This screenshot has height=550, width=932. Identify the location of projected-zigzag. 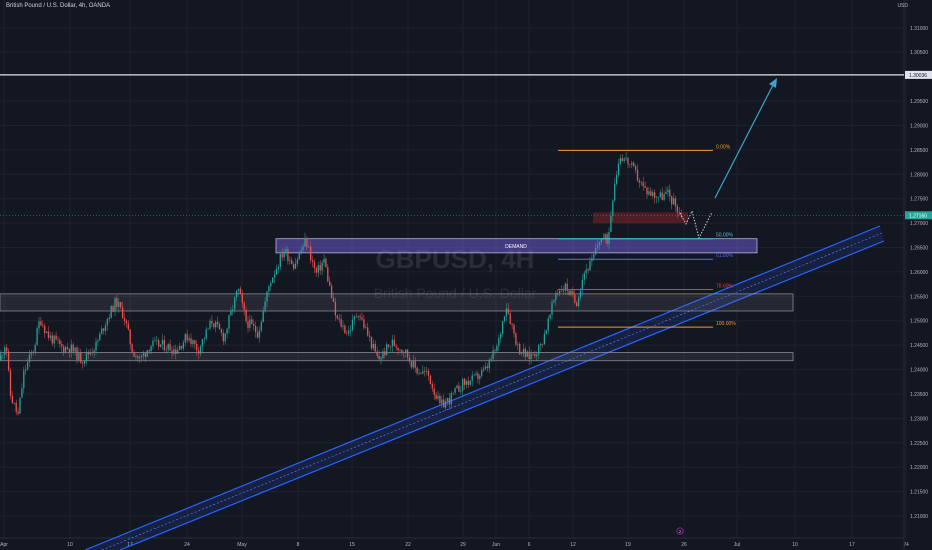
(696, 224).